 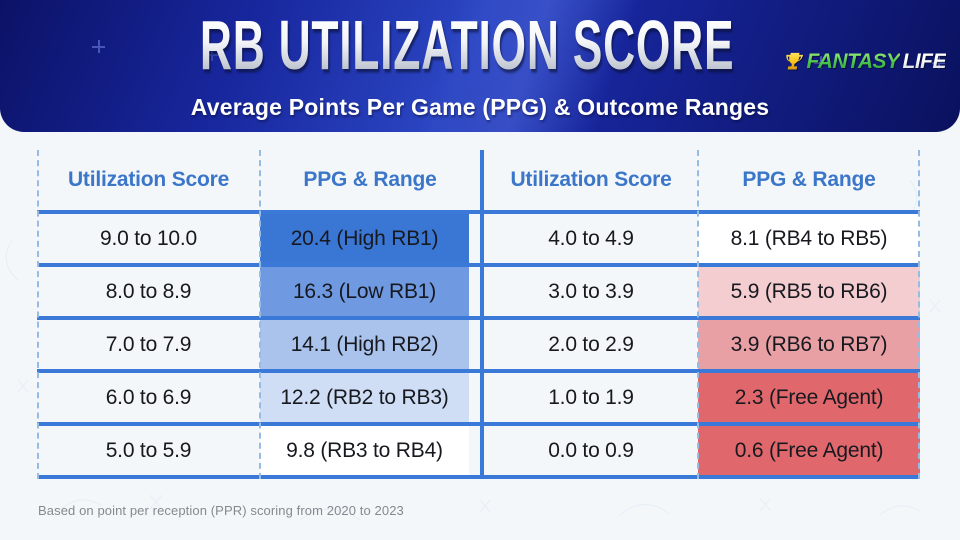 I want to click on score-range: 3.0 to 3.9, so click(x=591, y=291).